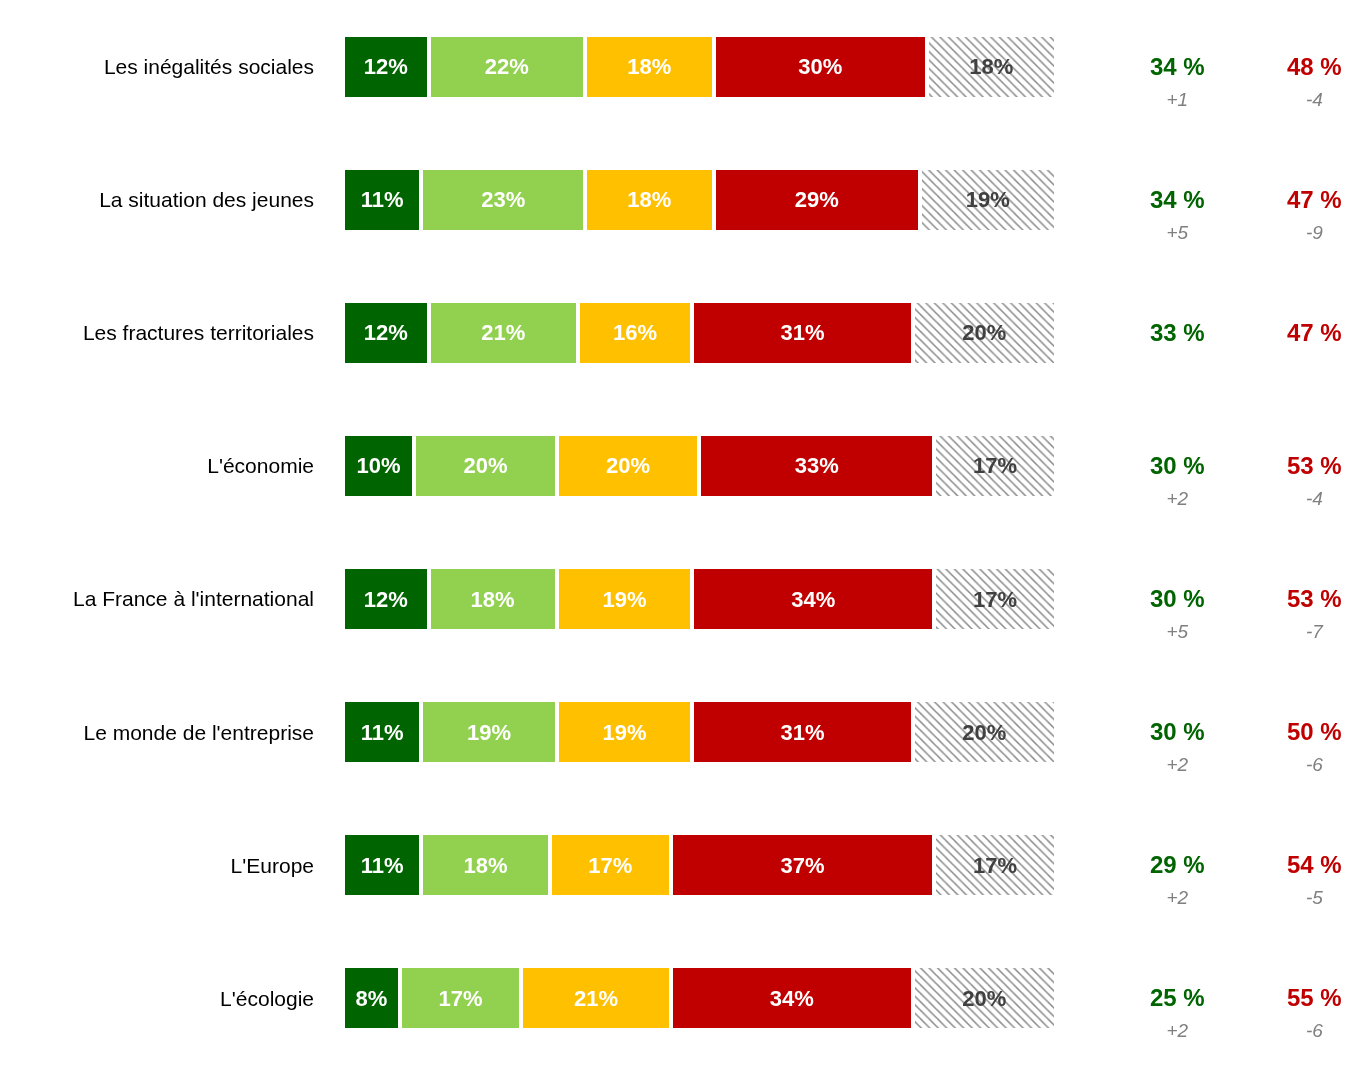 The image size is (1349, 1077). What do you see at coordinates (1177, 82) in the screenshot?
I see `text: 34 % +1` at bounding box center [1177, 82].